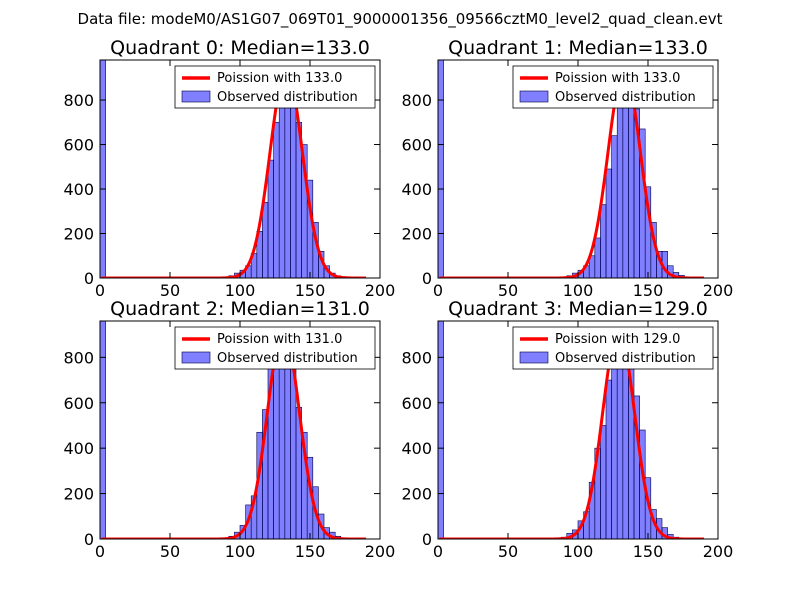  What do you see at coordinates (578, 48) in the screenshot?
I see `panel-title: Quadrant 1: Median=133.0` at bounding box center [578, 48].